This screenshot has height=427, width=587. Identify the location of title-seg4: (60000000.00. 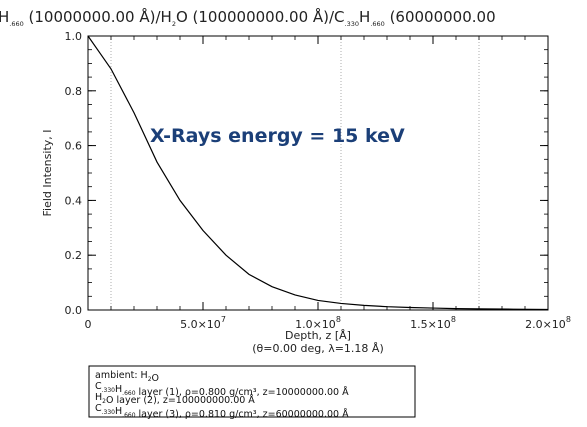
(440, 17).